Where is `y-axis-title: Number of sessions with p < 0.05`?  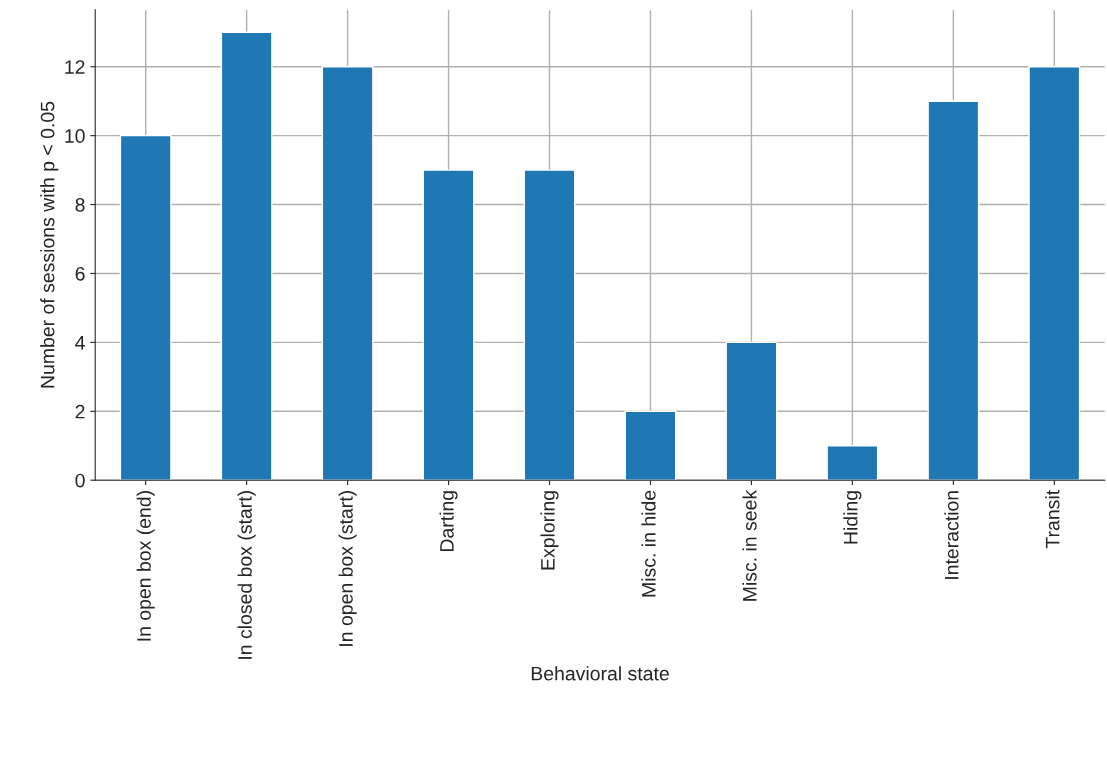 y-axis-title: Number of sessions with p < 0.05 is located at coordinates (49, 244).